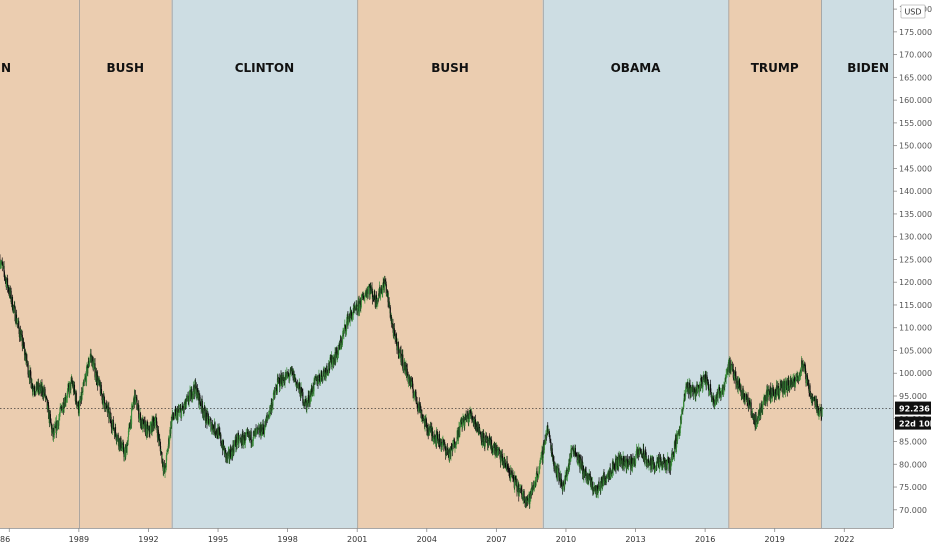 The image size is (932, 550). What do you see at coordinates (913, 423) in the screenshot?
I see `countdown-tag` at bounding box center [913, 423].